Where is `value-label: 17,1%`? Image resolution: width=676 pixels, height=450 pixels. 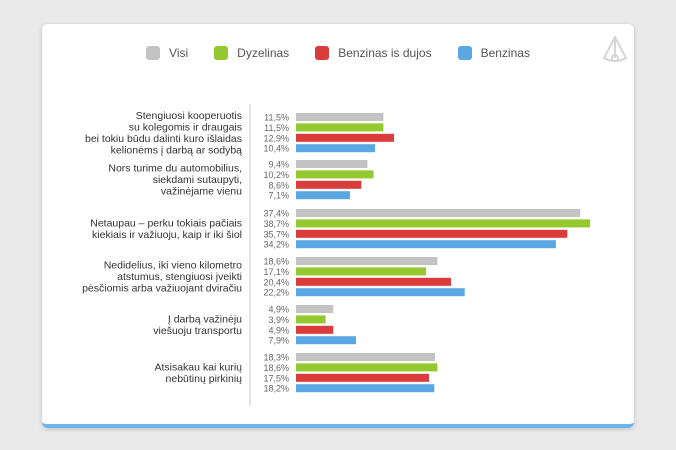
value-label: 17,1% is located at coordinates (276, 272).